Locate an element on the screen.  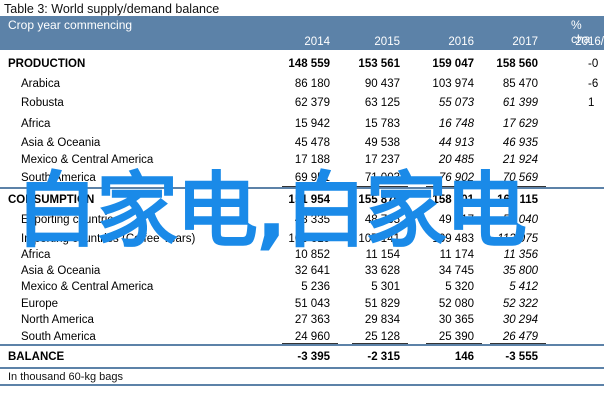
bottom-rule is located at coordinates (302, 385).